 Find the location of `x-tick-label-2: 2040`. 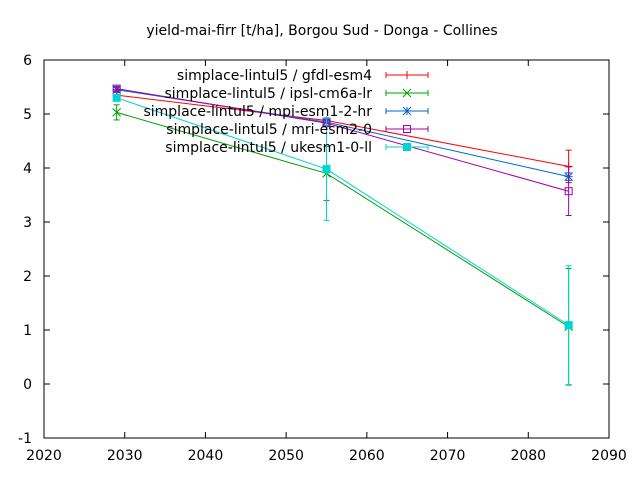

x-tick-label-2: 2040 is located at coordinates (206, 456).